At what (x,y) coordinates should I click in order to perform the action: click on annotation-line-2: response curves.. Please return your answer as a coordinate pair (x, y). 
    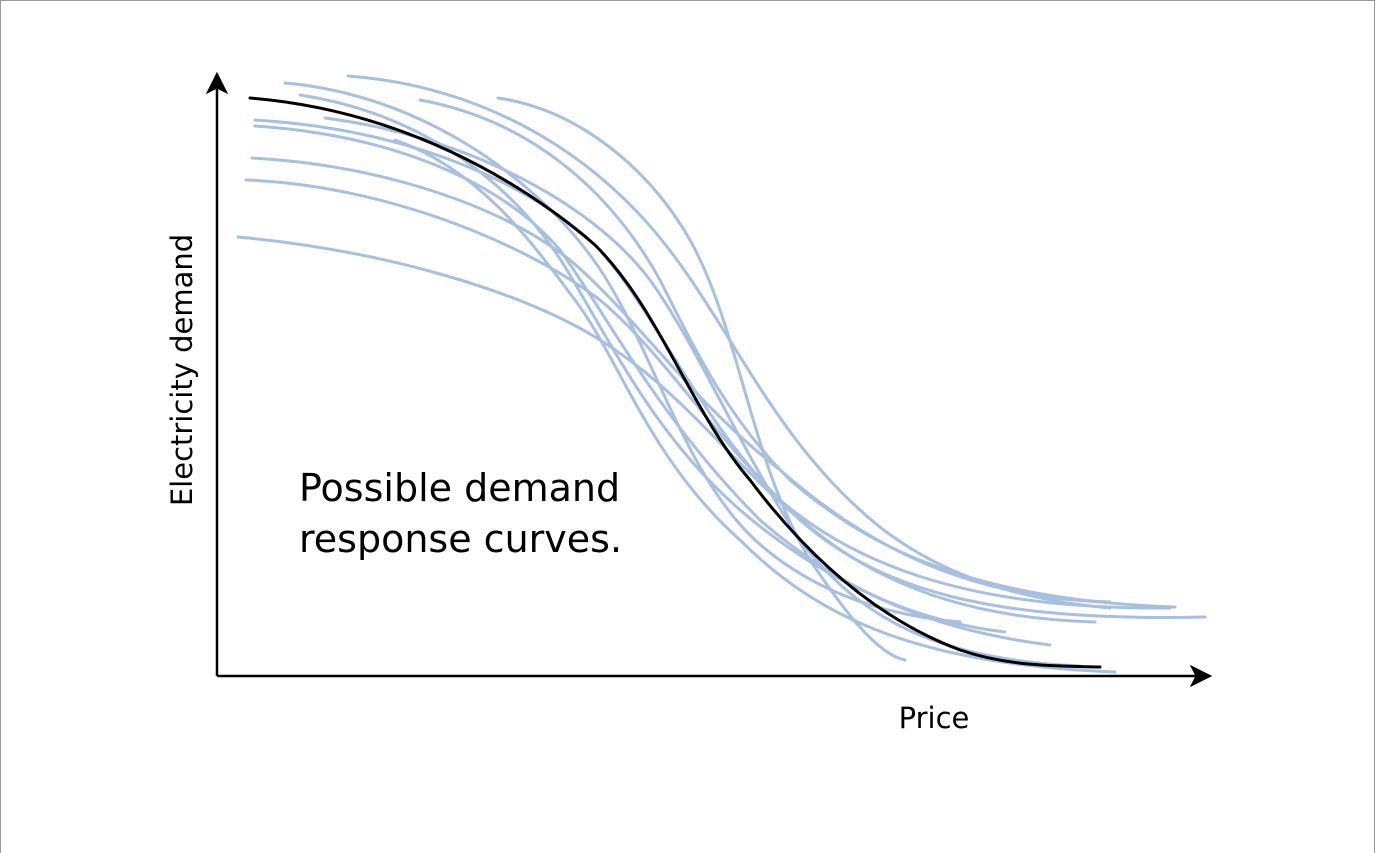
    Looking at the image, I should click on (460, 539).